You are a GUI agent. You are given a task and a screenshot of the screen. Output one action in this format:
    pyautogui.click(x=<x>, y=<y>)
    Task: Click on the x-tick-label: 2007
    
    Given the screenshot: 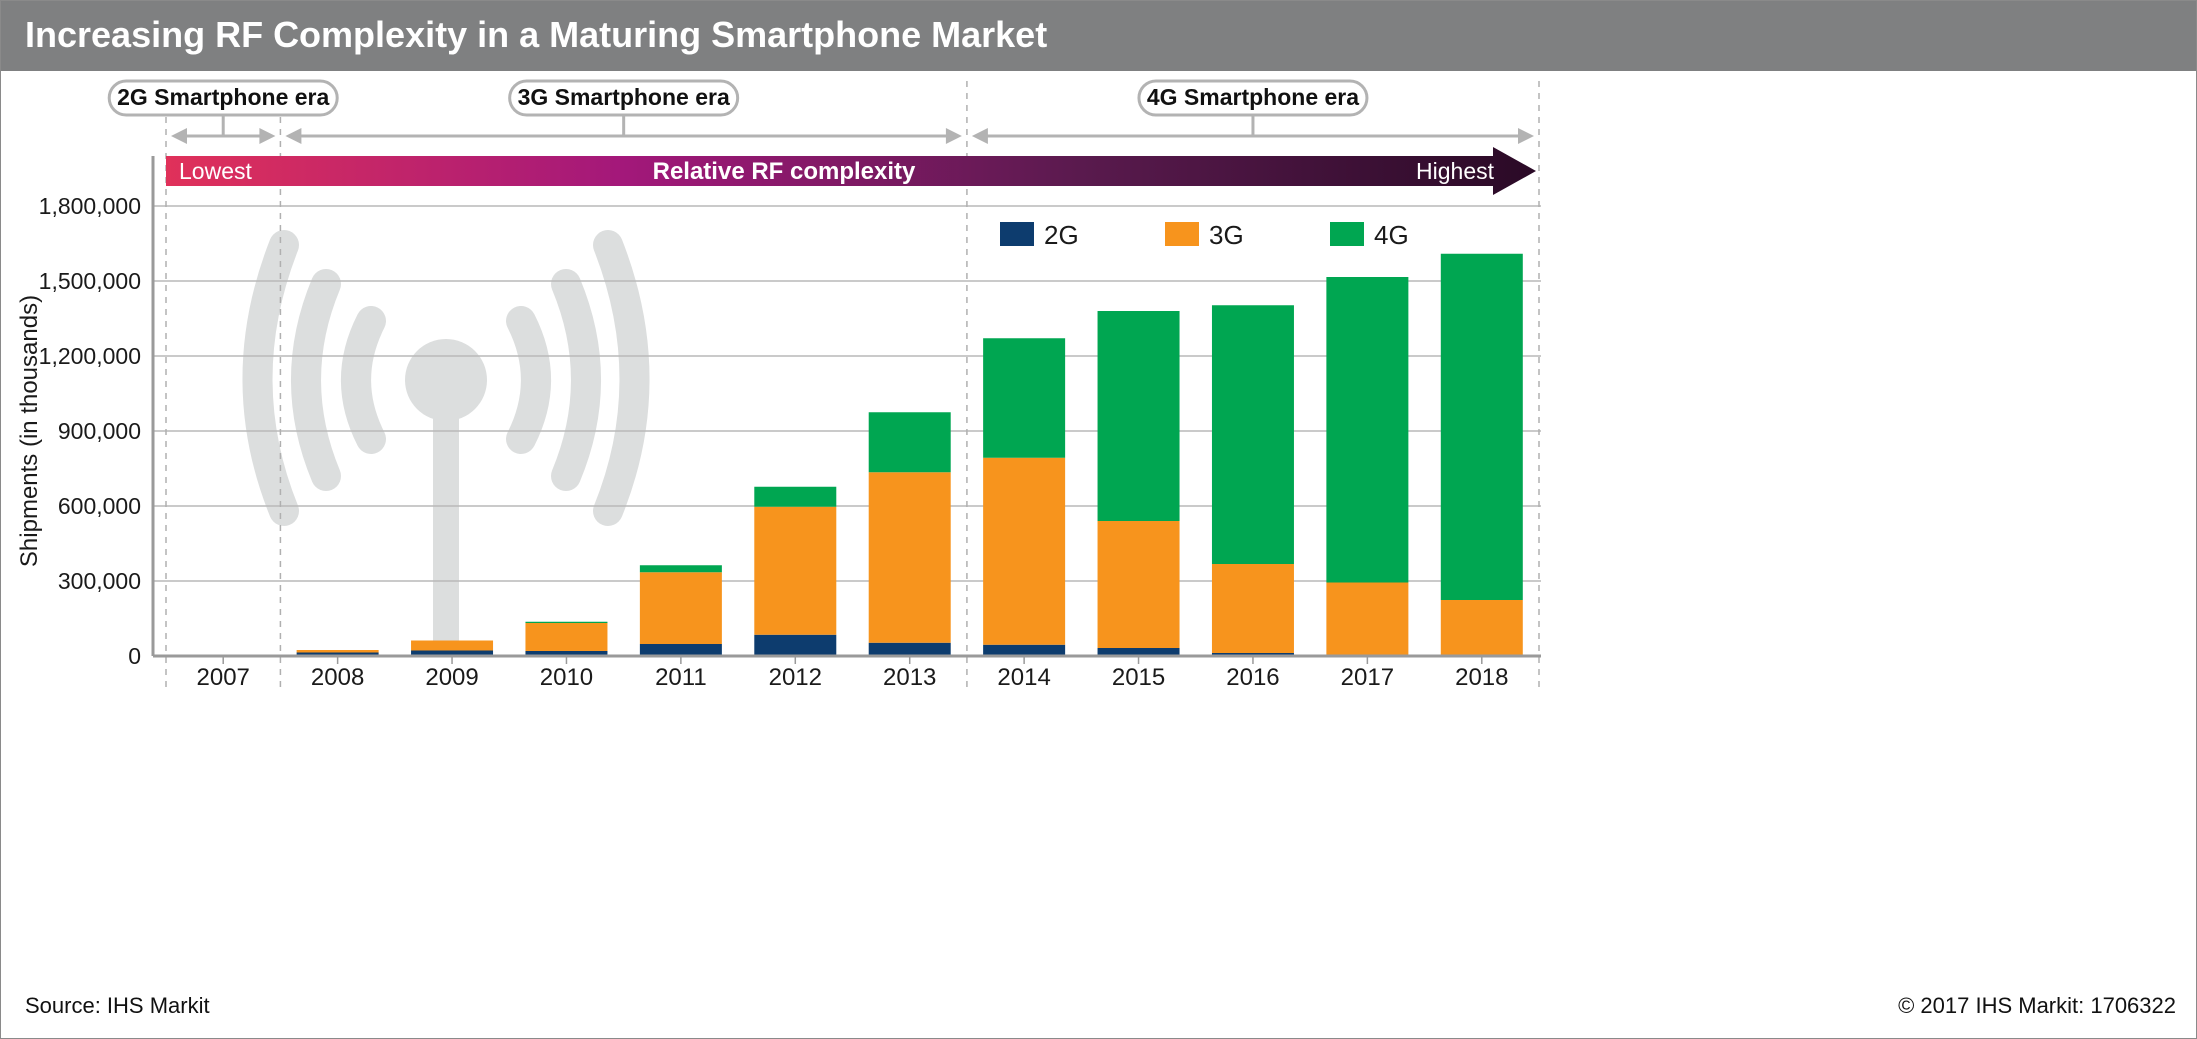 What is the action you would take?
    pyautogui.click(x=223, y=677)
    